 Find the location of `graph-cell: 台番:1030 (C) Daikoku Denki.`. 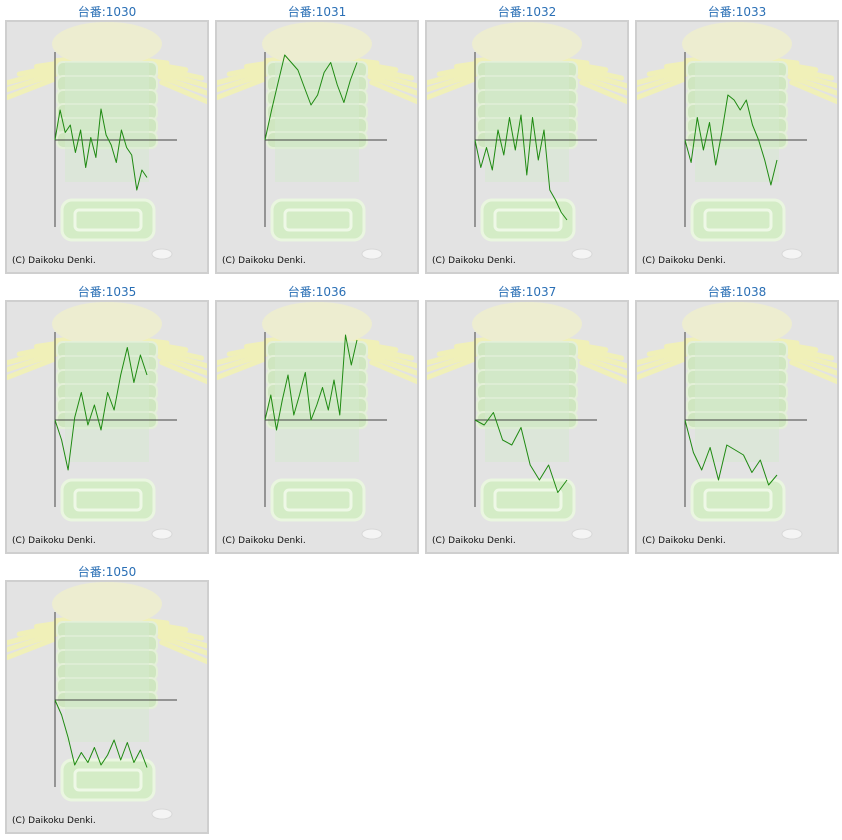

graph-cell: 台番:1030 (C) Daikoku Denki. is located at coordinates (107, 137).